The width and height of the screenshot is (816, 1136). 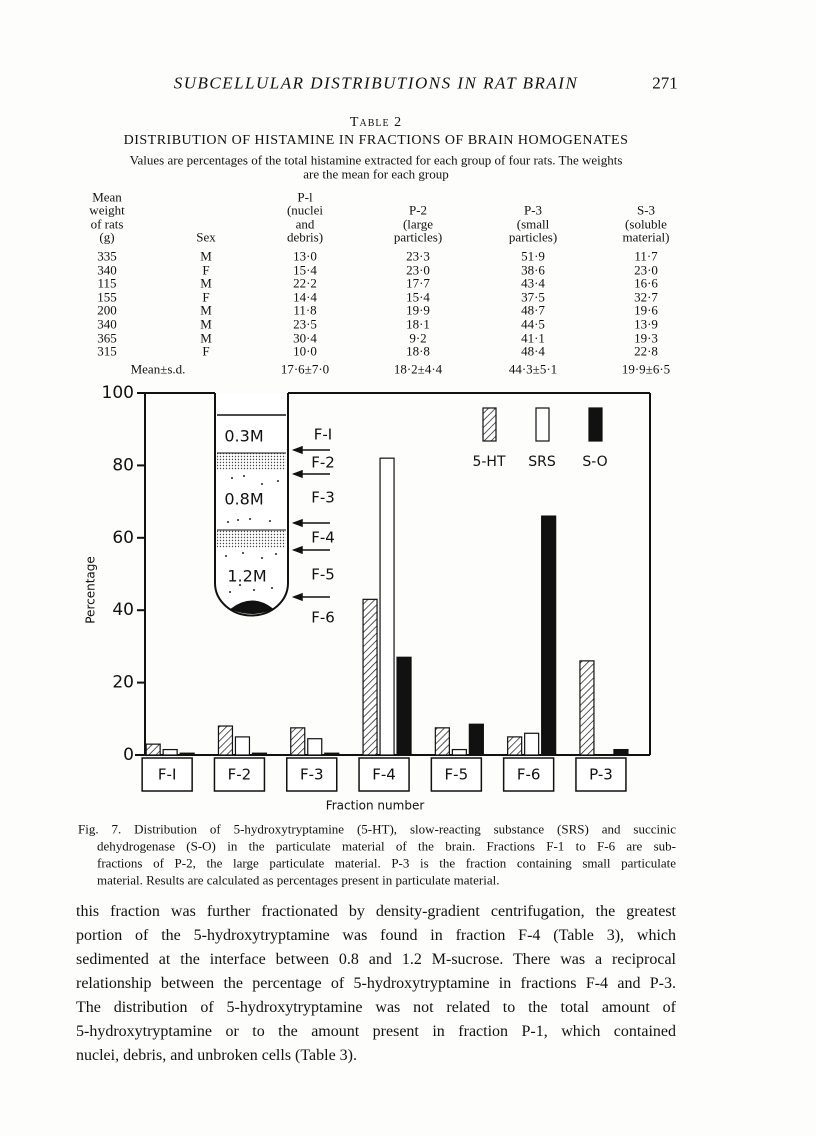 What do you see at coordinates (533, 369) in the screenshot?
I see `mean-value: 44·3±5·1` at bounding box center [533, 369].